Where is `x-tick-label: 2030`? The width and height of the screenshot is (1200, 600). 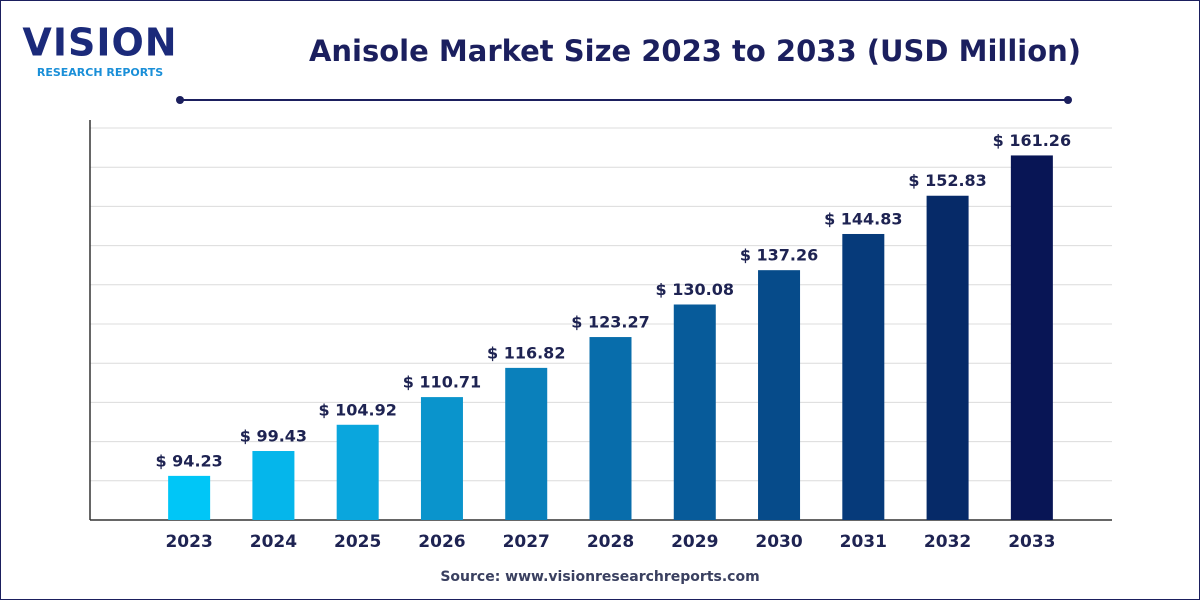 x-tick-label: 2030 is located at coordinates (778, 542).